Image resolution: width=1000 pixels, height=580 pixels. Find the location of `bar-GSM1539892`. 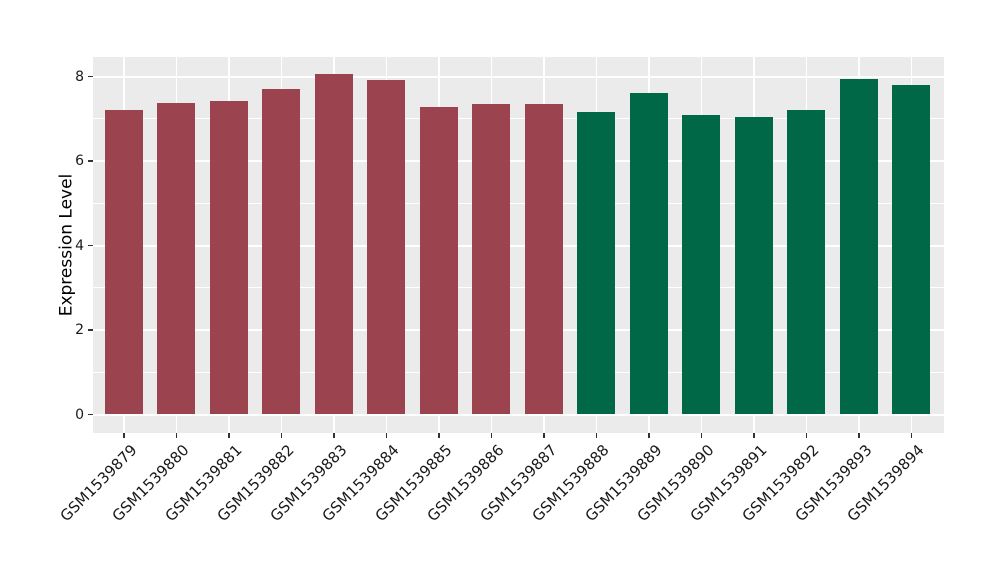

bar-GSM1539892 is located at coordinates (806, 262).